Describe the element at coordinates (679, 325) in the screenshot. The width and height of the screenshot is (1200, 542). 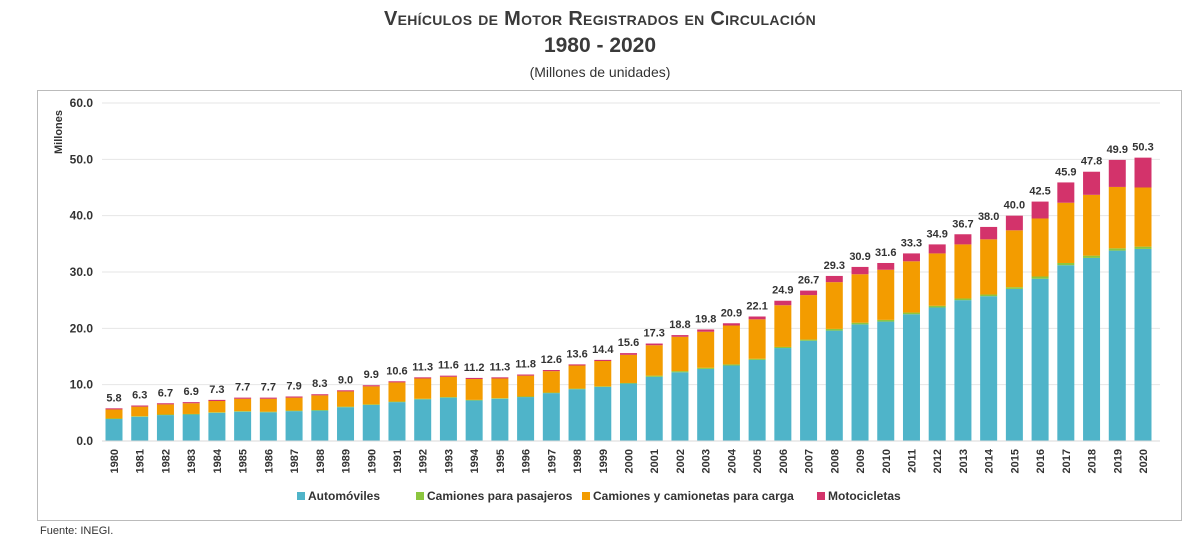
I see `data-label-total: 18.8` at that location.